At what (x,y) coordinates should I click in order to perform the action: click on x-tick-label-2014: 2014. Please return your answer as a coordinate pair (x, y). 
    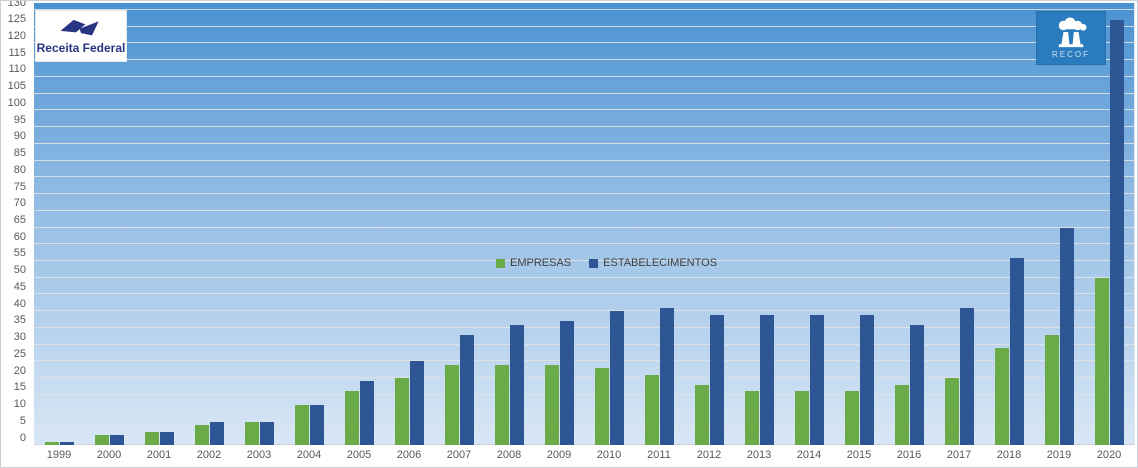
    Looking at the image, I should click on (809, 455).